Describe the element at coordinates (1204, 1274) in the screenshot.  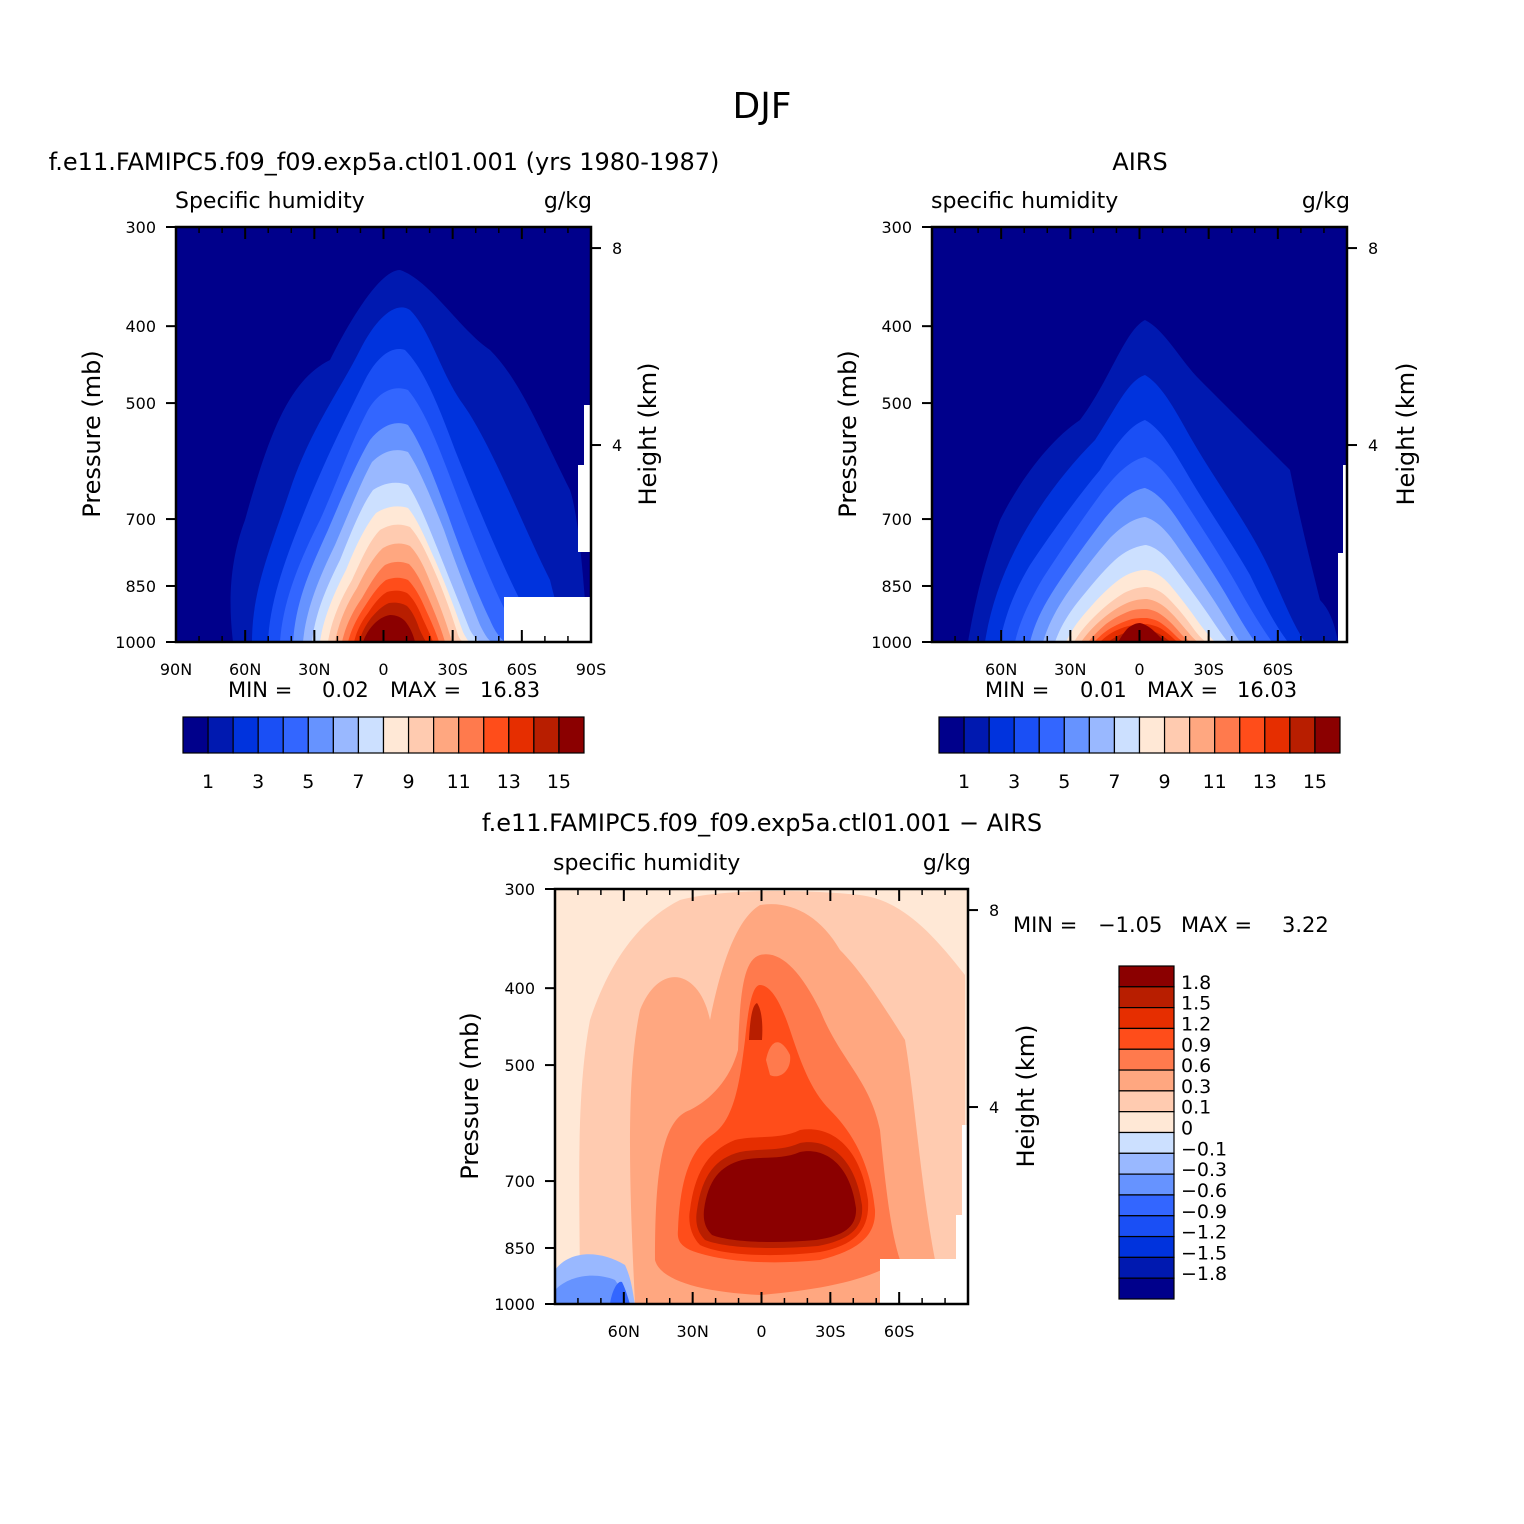
I see `colorbar-label: −1.8` at that location.